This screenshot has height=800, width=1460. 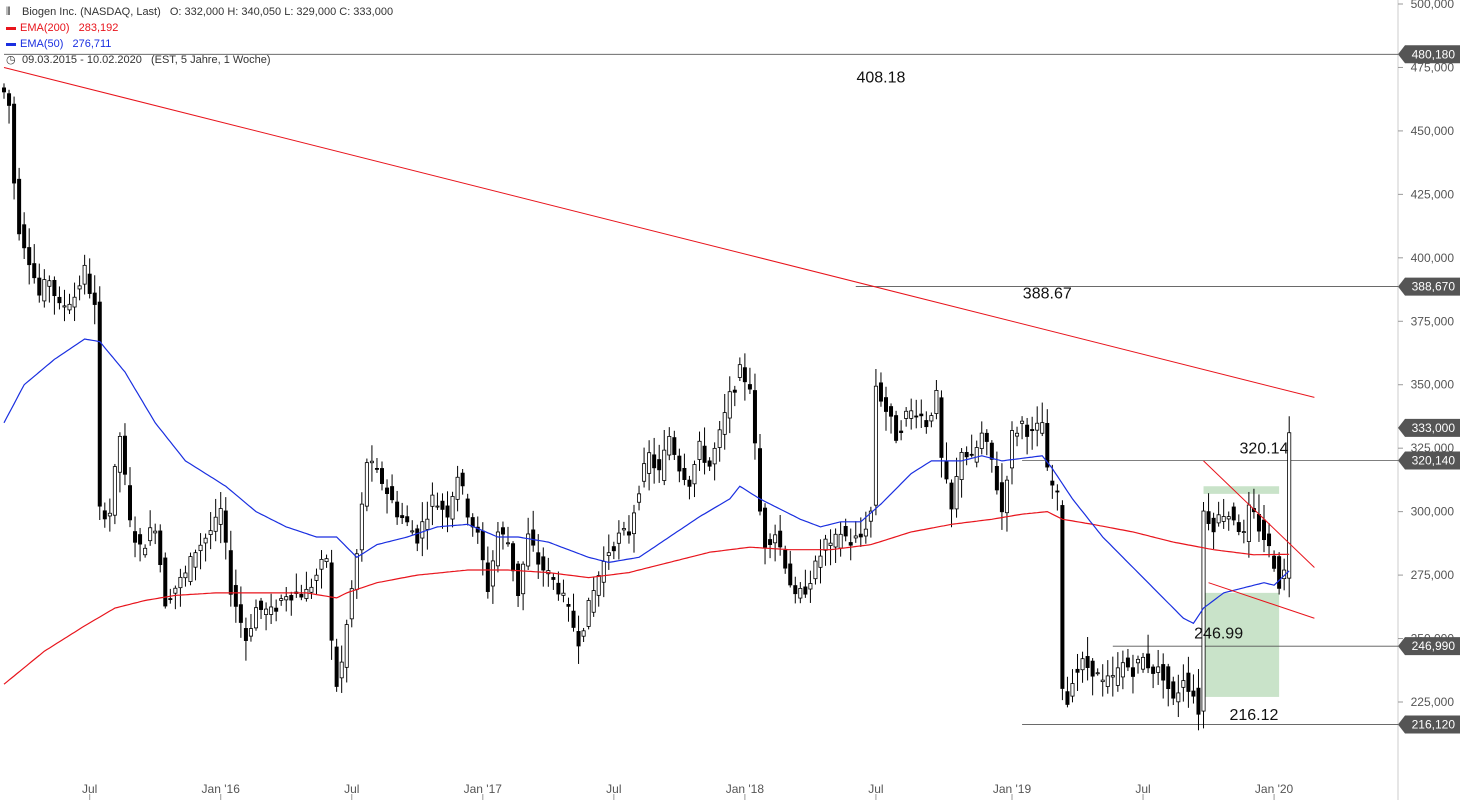 I want to click on legend-ema200: EMA(200) 283,192, so click(x=62, y=28).